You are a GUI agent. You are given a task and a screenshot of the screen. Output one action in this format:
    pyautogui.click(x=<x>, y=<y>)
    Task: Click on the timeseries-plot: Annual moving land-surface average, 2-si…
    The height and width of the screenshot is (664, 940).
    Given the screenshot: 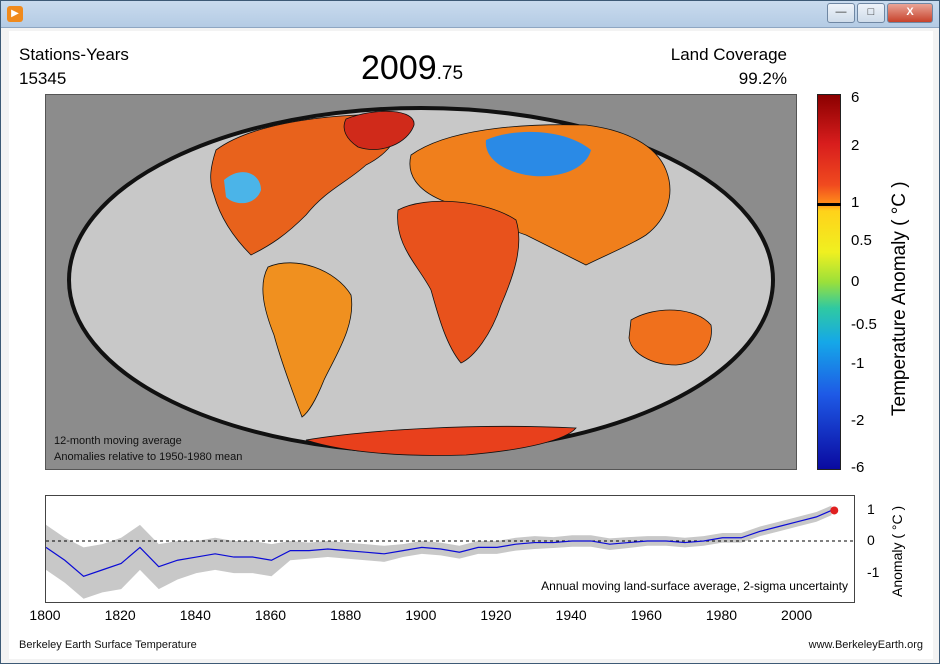 What is the action you would take?
    pyautogui.click(x=449, y=552)
    